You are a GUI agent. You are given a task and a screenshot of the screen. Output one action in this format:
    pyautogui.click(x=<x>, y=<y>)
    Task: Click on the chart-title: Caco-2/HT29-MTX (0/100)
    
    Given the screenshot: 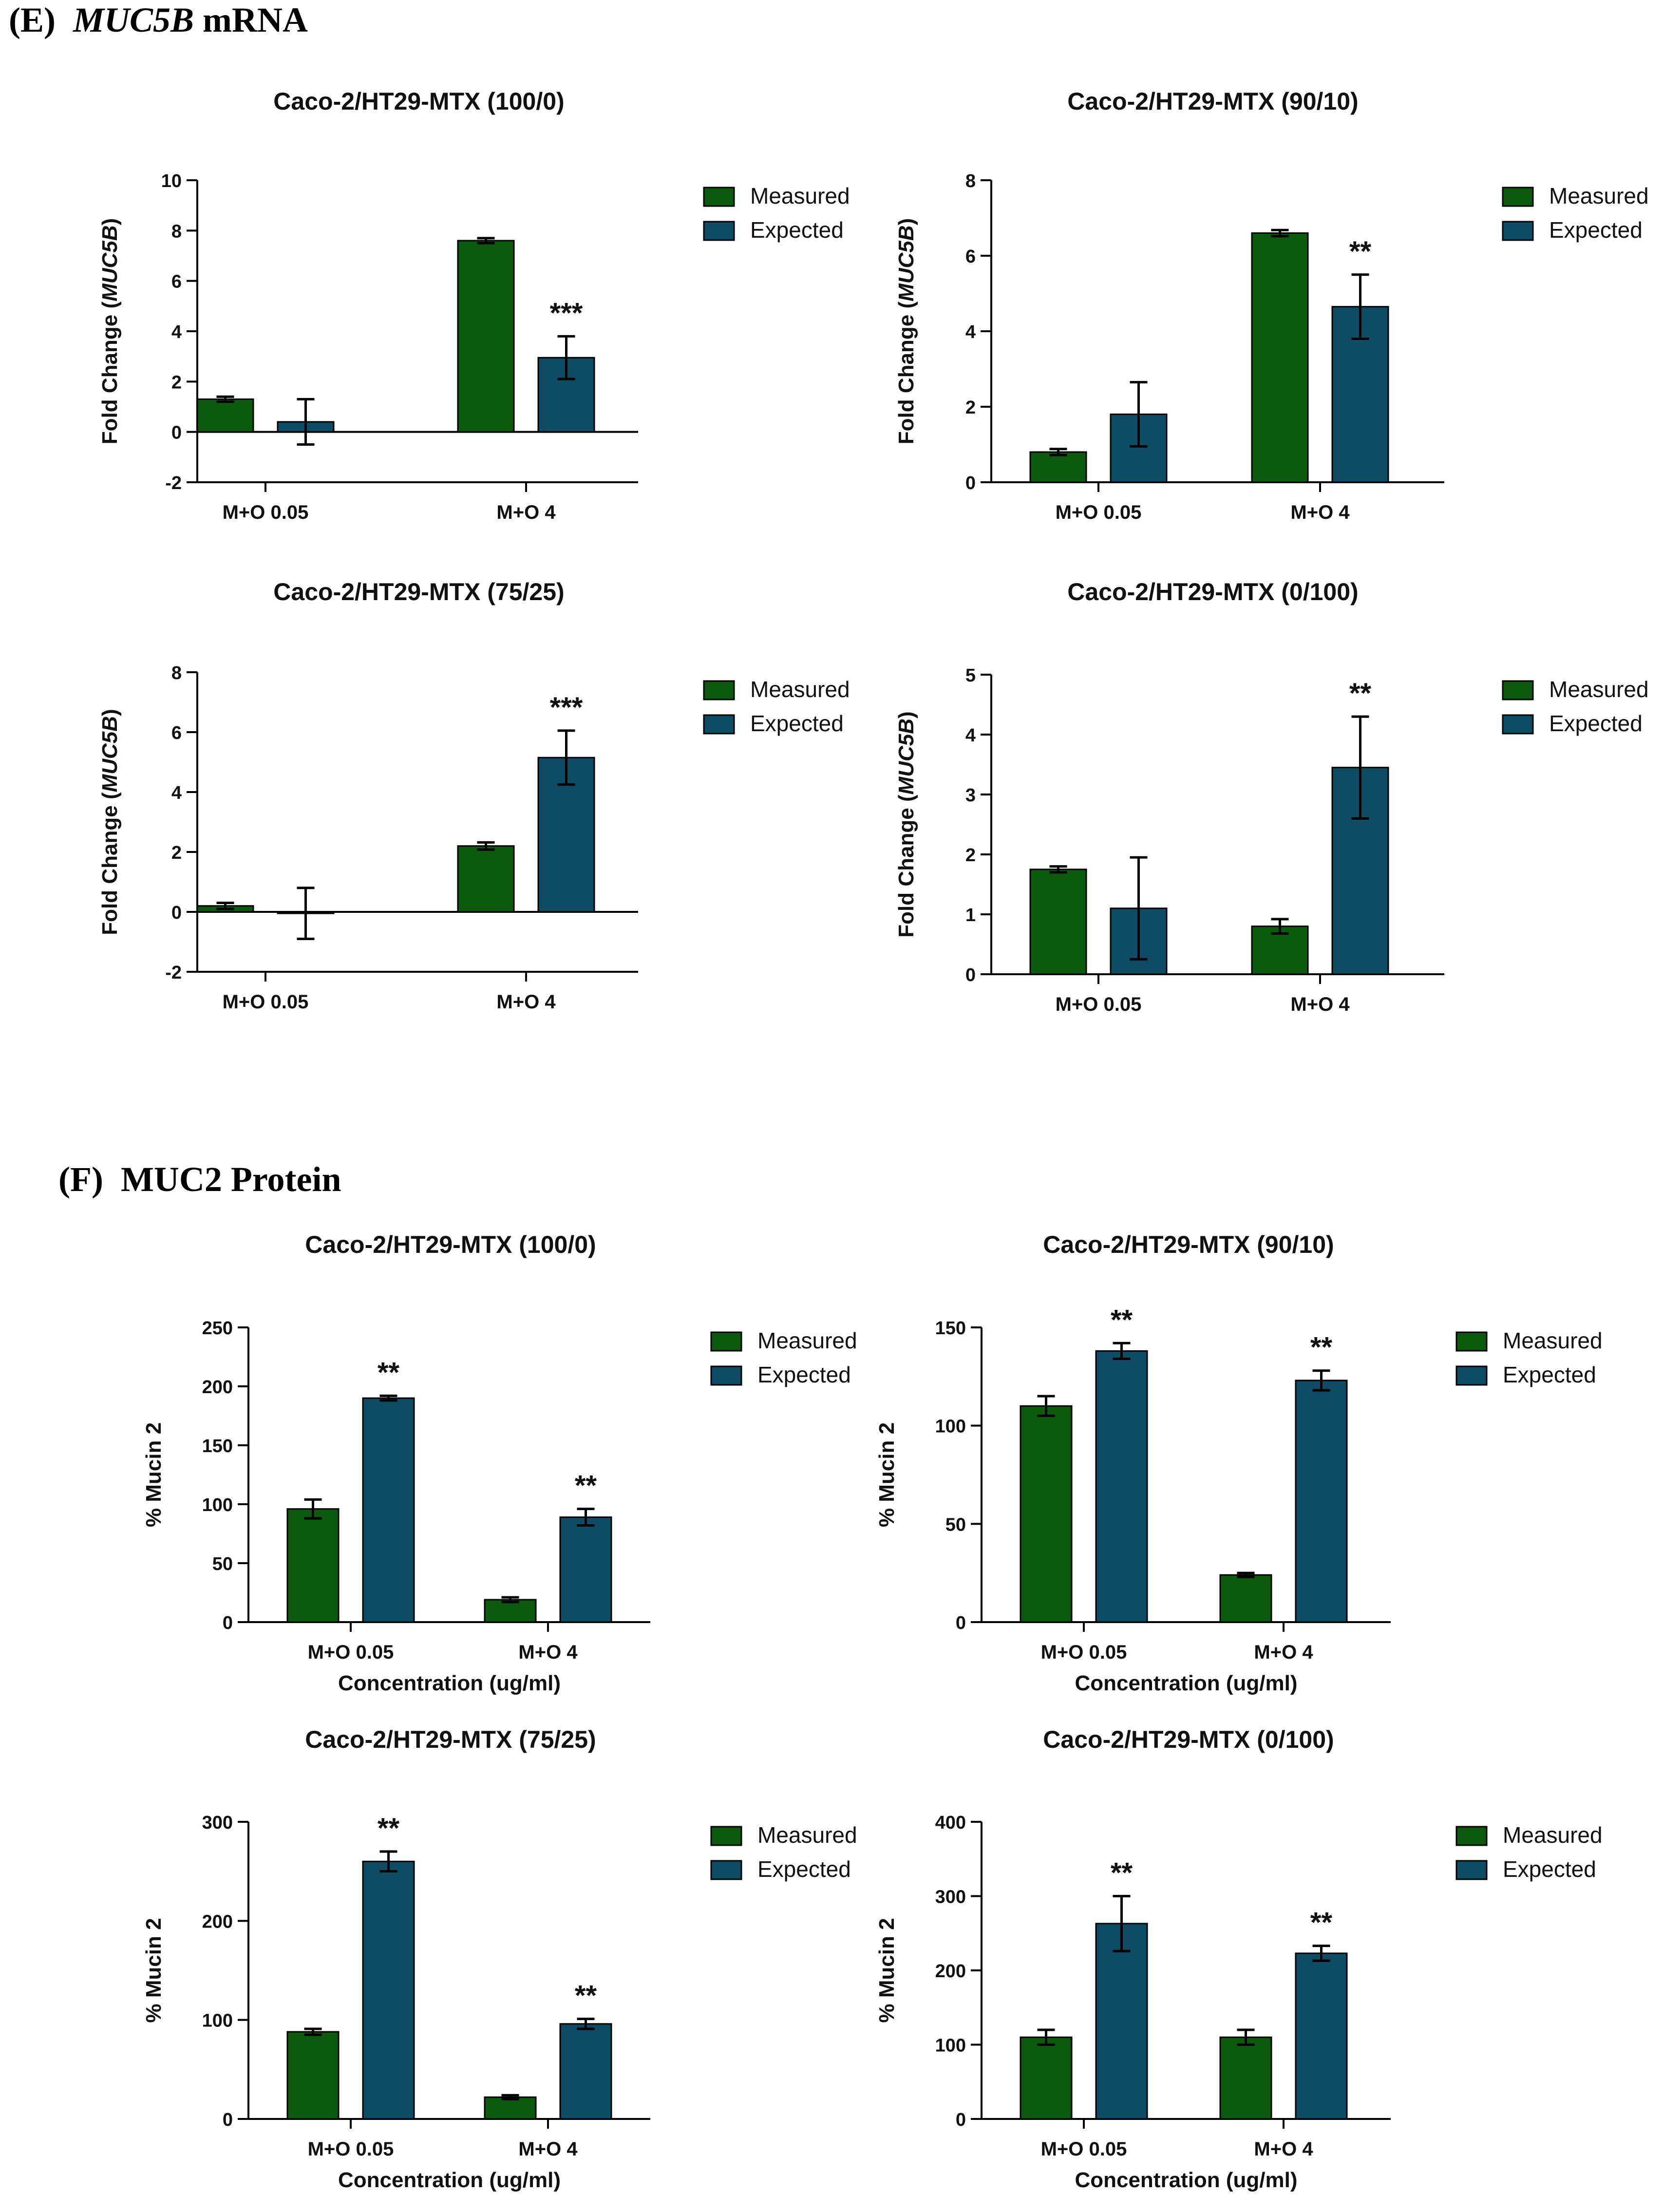 What is the action you would take?
    pyautogui.click(x=1188, y=1740)
    